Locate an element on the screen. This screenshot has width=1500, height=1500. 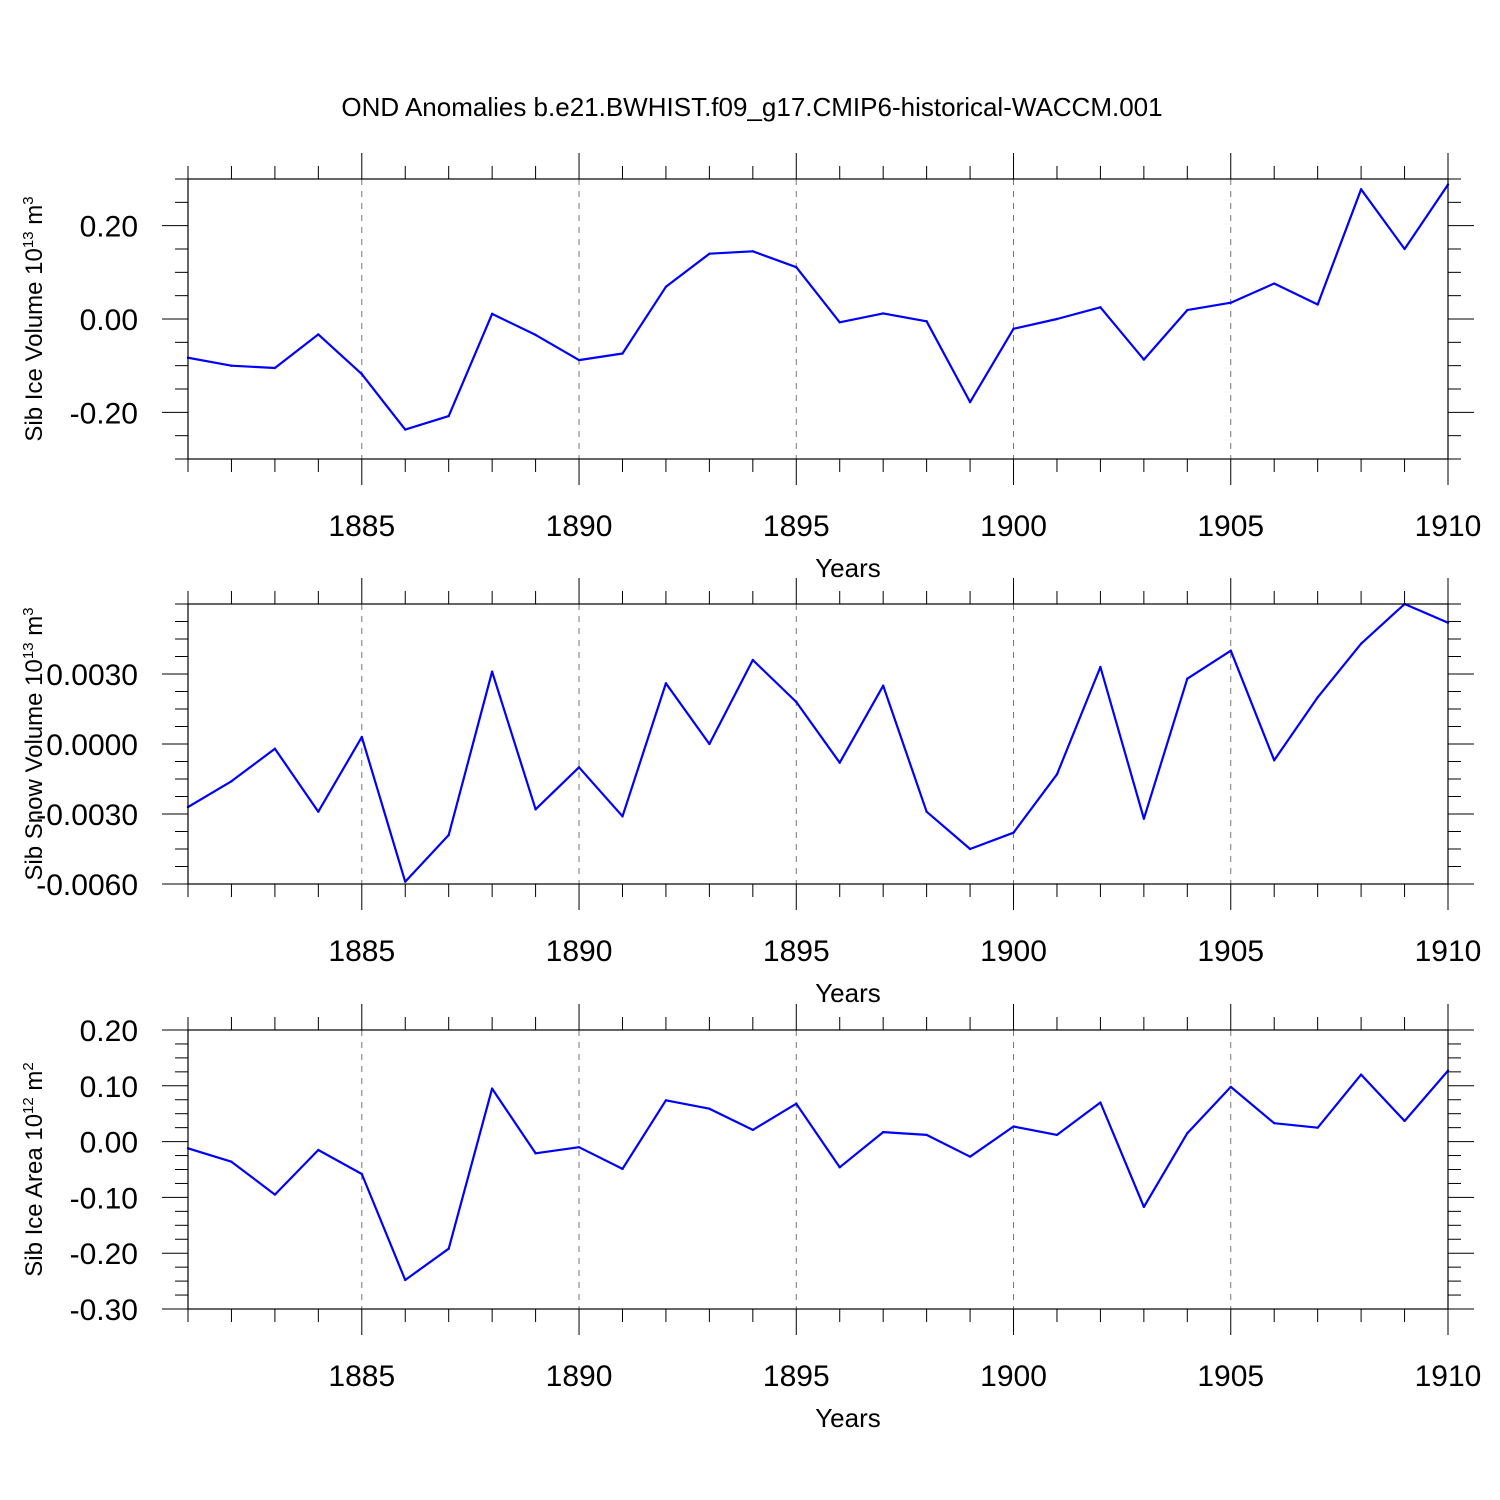
ice-area-yaxis-label-part-3: 2 is located at coordinates (28, 1066).